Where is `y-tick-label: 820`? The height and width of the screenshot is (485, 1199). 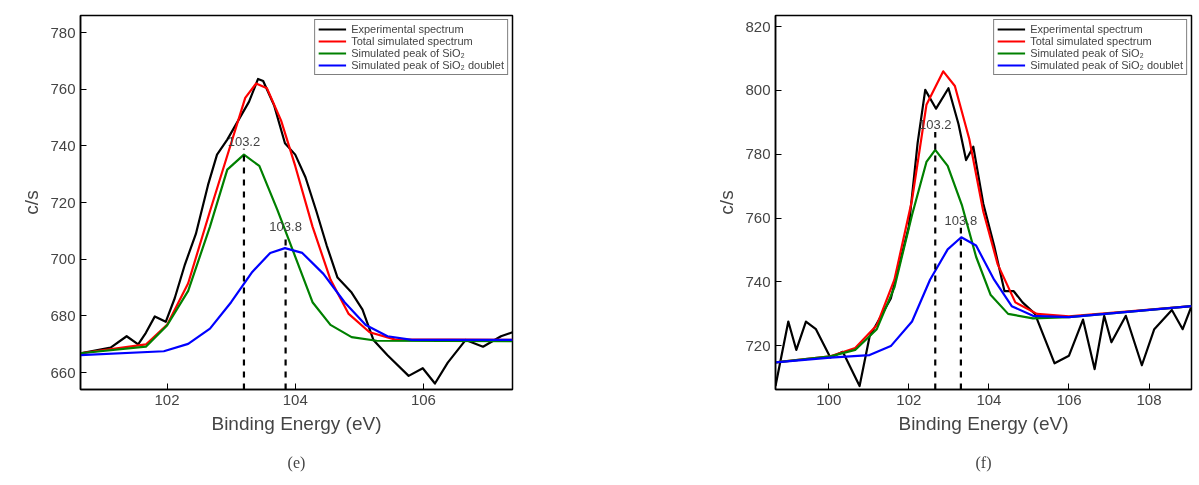 y-tick-label: 820 is located at coordinates (758, 26).